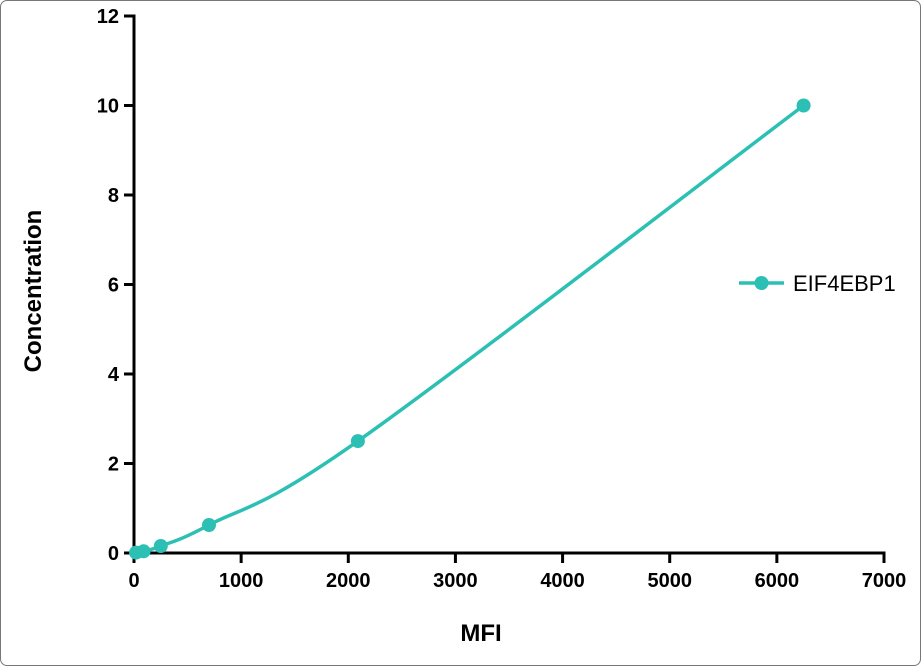 Image resolution: width=921 pixels, height=666 pixels. Describe the element at coordinates (241, 581) in the screenshot. I see `x-tick-label: 1000` at that location.